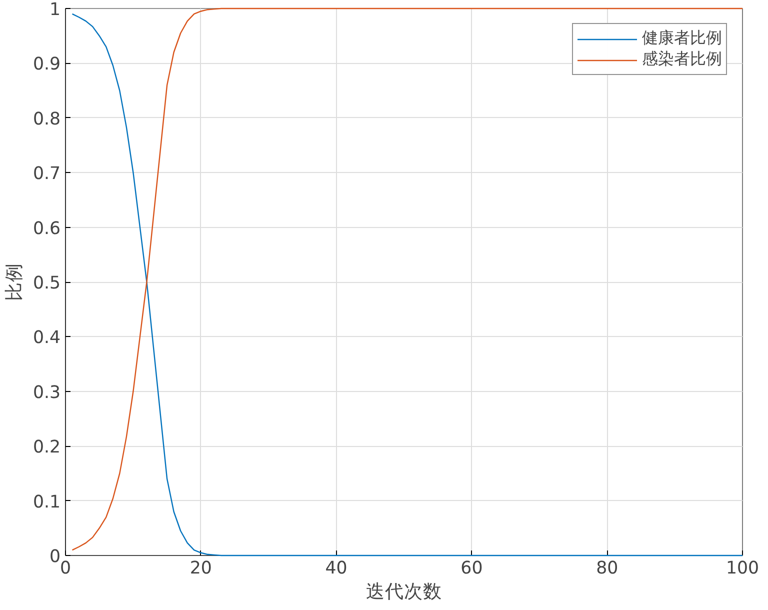 The width and height of the screenshot is (768, 610). I want to click on x-tick-label: 100, so click(743, 568).